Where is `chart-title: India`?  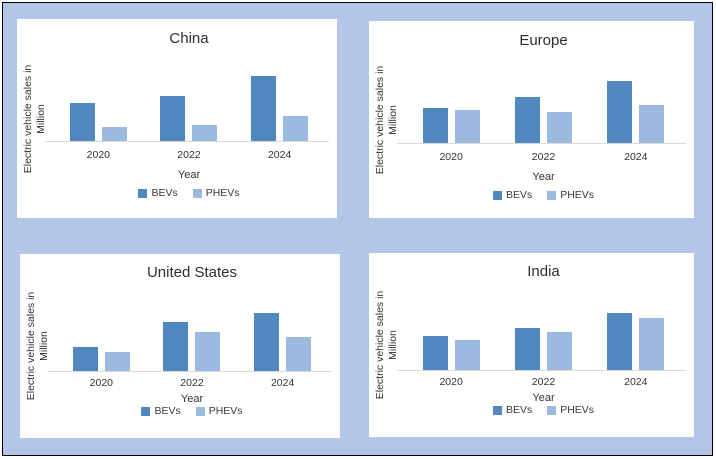 chart-title: India is located at coordinates (543, 271).